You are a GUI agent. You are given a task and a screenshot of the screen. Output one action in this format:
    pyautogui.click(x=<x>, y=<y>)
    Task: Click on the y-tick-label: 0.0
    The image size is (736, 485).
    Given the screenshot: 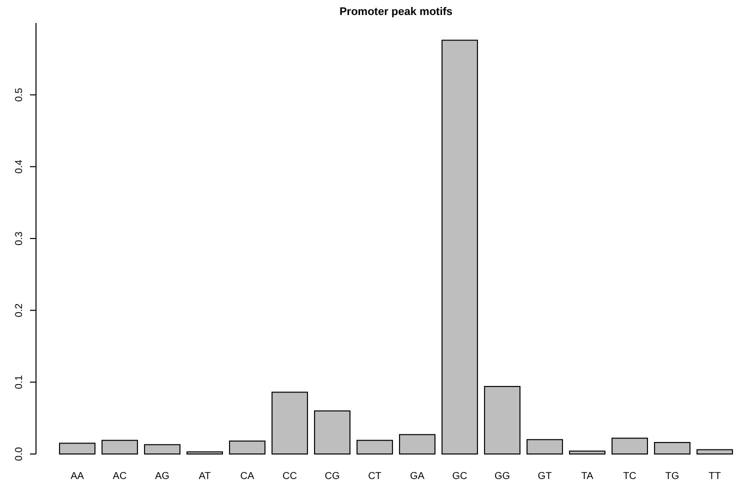 What is the action you would take?
    pyautogui.click(x=19, y=453)
    